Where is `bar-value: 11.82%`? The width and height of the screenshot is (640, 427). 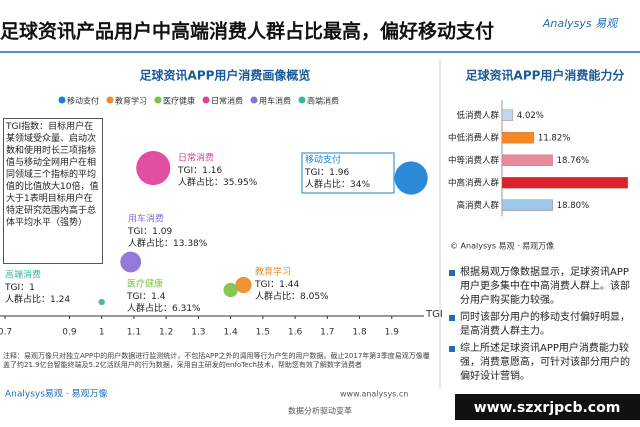 bar-value: 11.82% is located at coordinates (554, 138).